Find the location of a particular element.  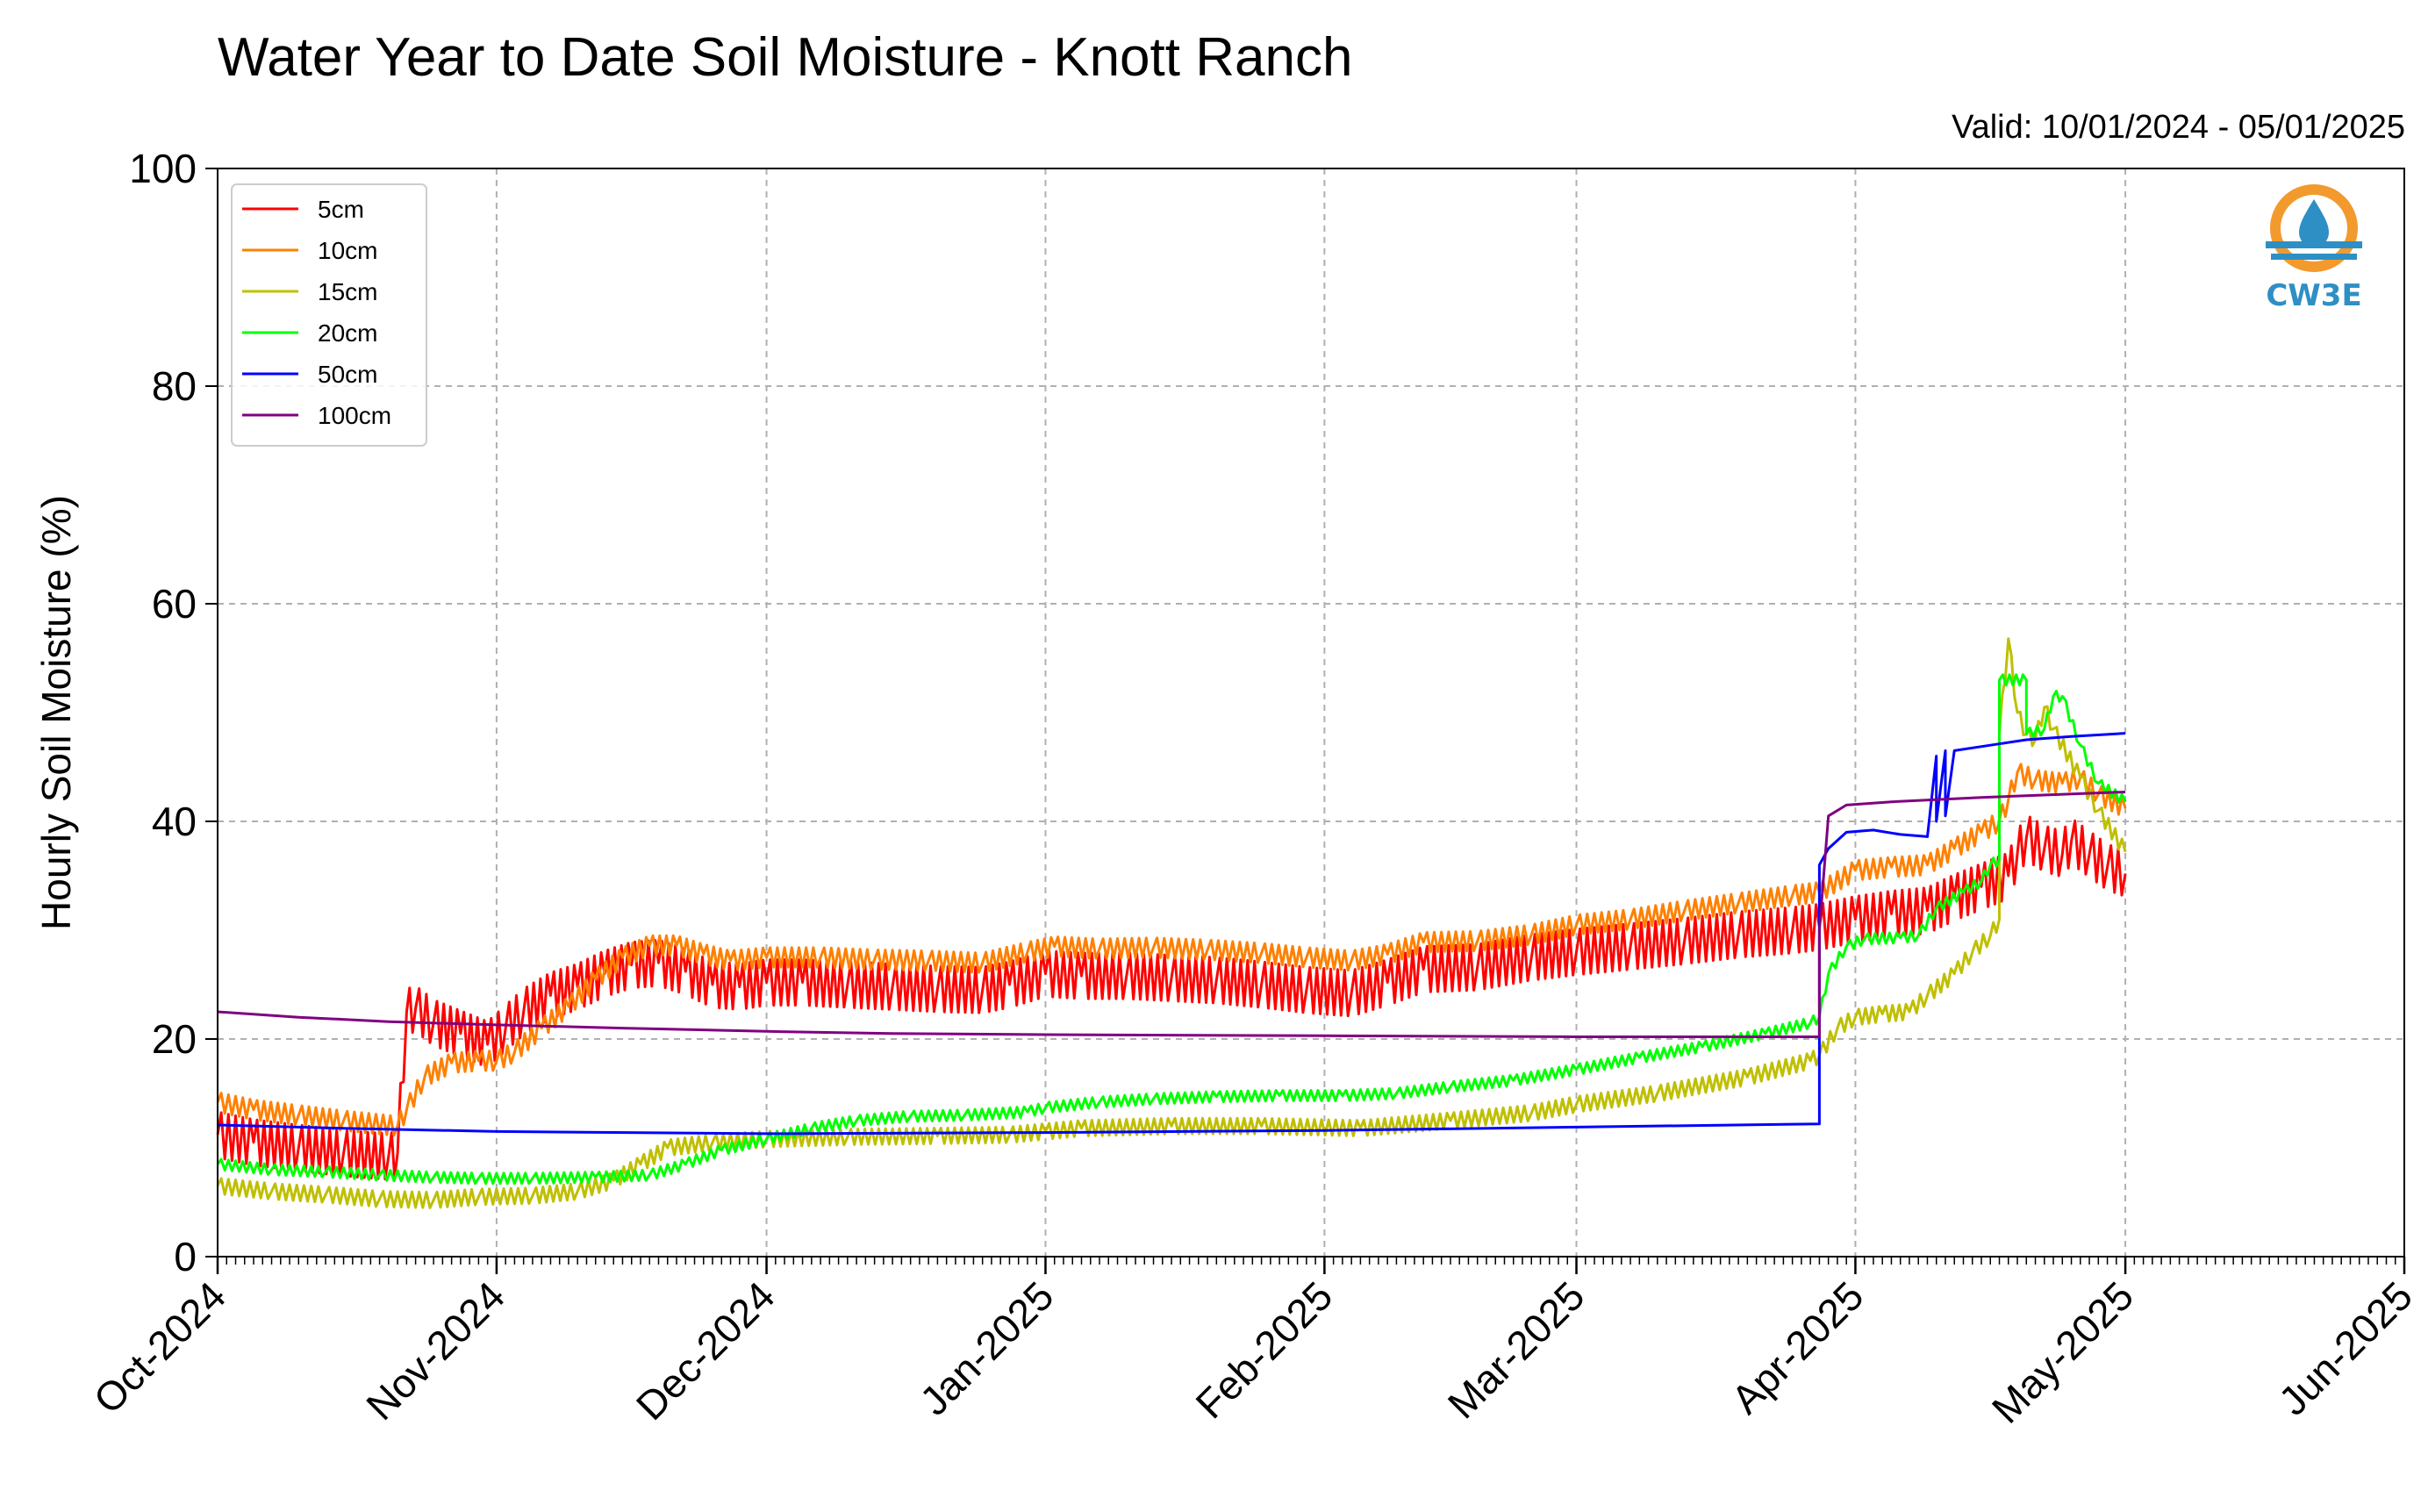

x-tick-label: Feb-2025 is located at coordinates (1263, 1349).